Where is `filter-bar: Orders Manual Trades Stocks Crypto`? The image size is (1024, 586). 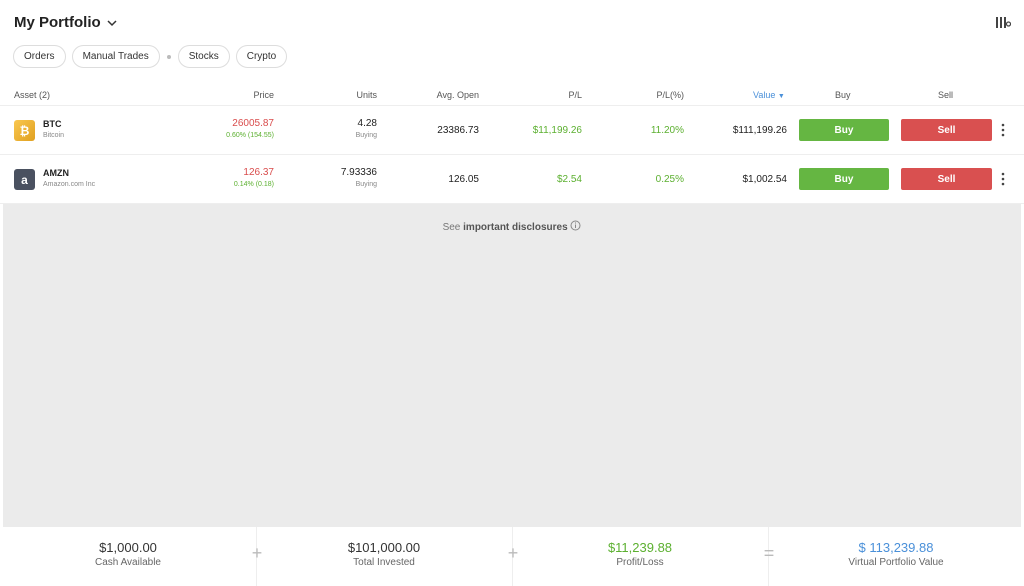
filter-bar: Orders Manual Trades Stocks Crypto is located at coordinates (150, 56).